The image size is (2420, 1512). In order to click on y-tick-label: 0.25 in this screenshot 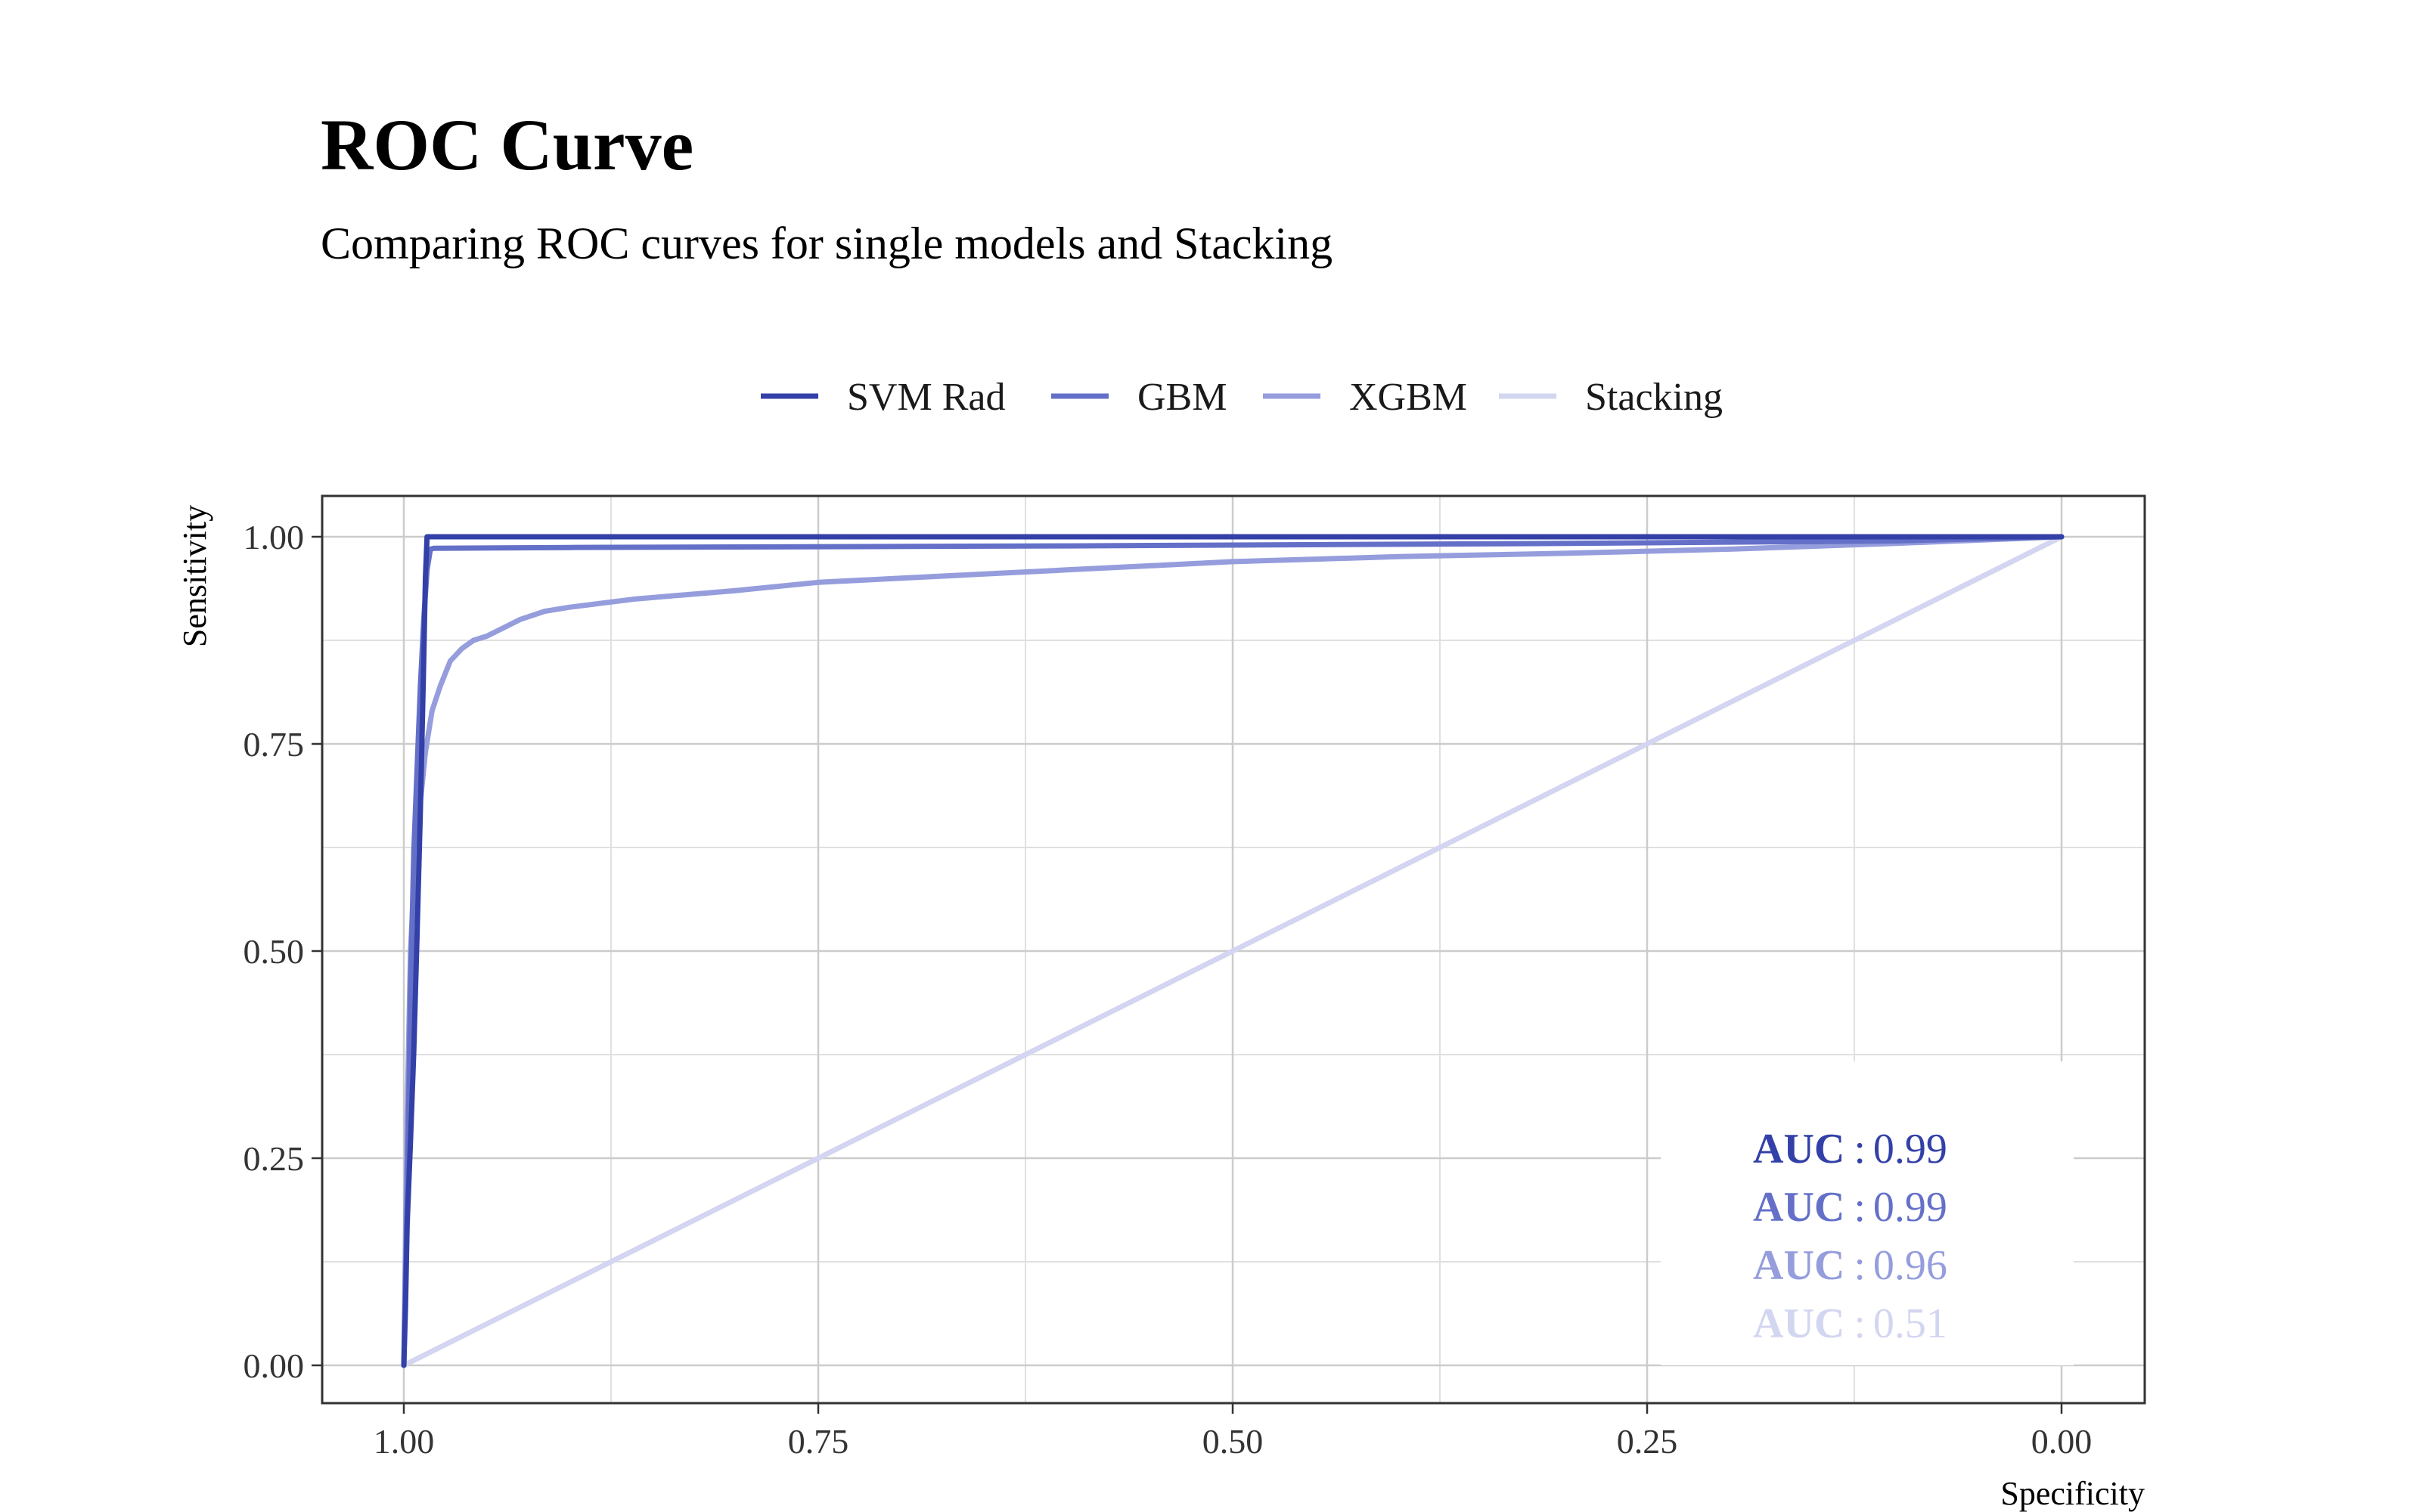, I will do `click(274, 1158)`.